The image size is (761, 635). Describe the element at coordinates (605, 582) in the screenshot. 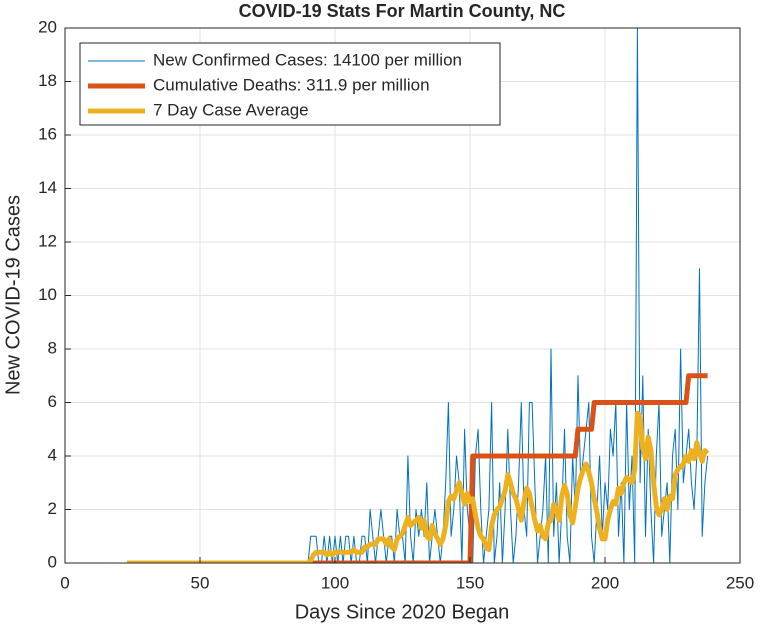

I see `x-tick-label: 200` at that location.